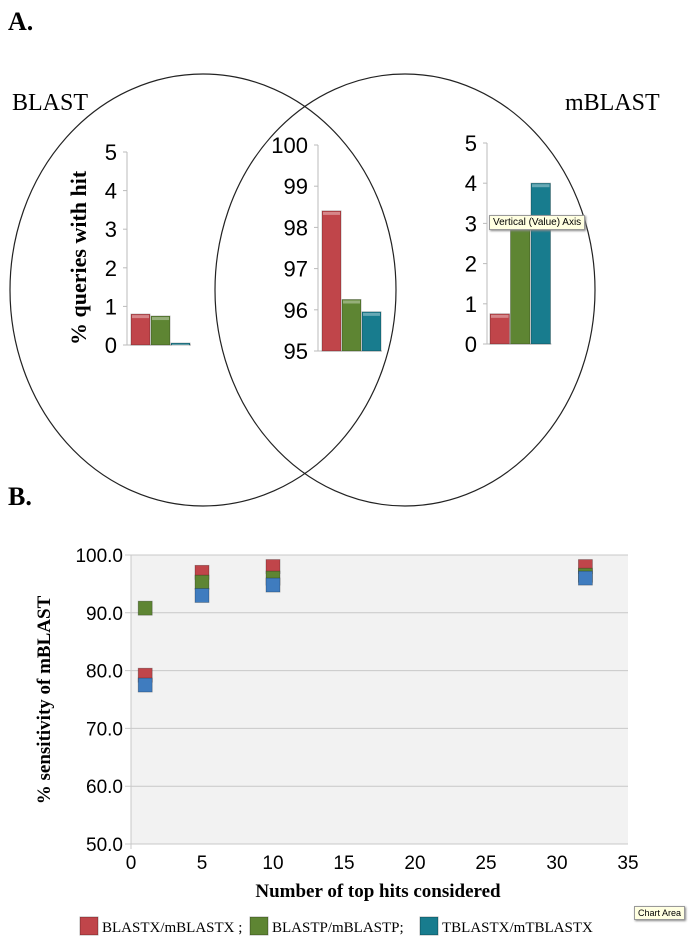  I want to click on scatter-y-axis-title: % sensitivity of mBLAST, so click(44, 699).